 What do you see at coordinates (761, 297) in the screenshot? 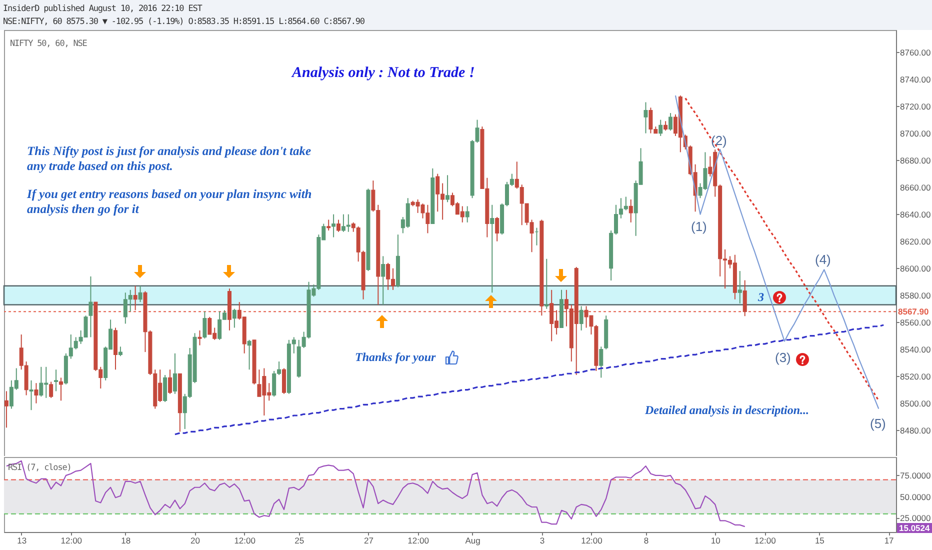
I see `annotation: 3` at bounding box center [761, 297].